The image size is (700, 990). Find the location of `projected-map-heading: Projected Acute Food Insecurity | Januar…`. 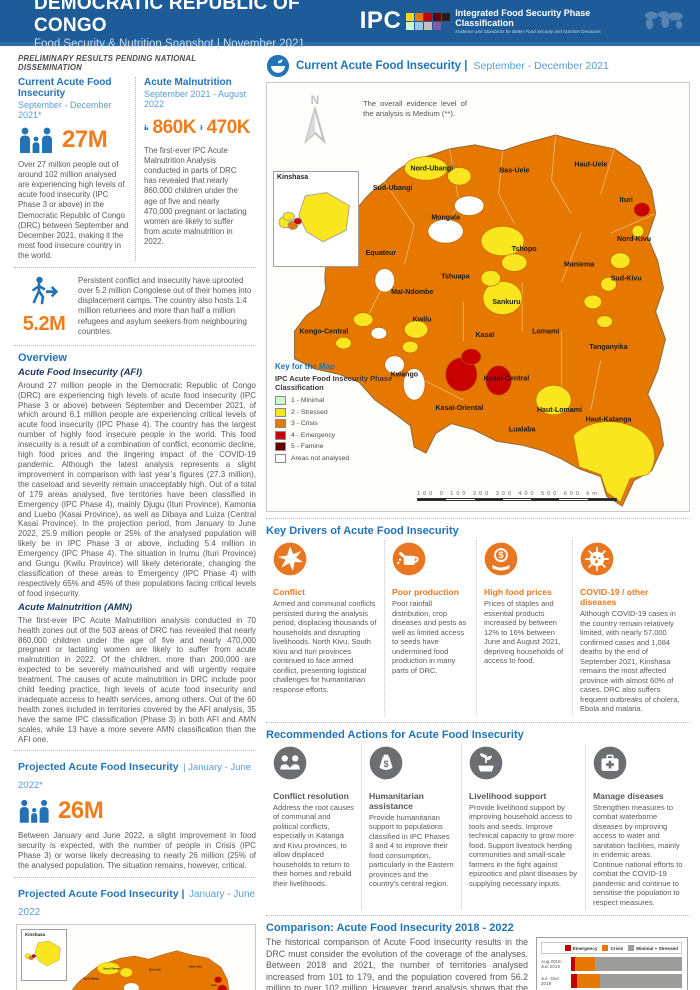

projected-map-heading: Projected Acute Food Insecurity | Januar… is located at coordinates (137, 903).